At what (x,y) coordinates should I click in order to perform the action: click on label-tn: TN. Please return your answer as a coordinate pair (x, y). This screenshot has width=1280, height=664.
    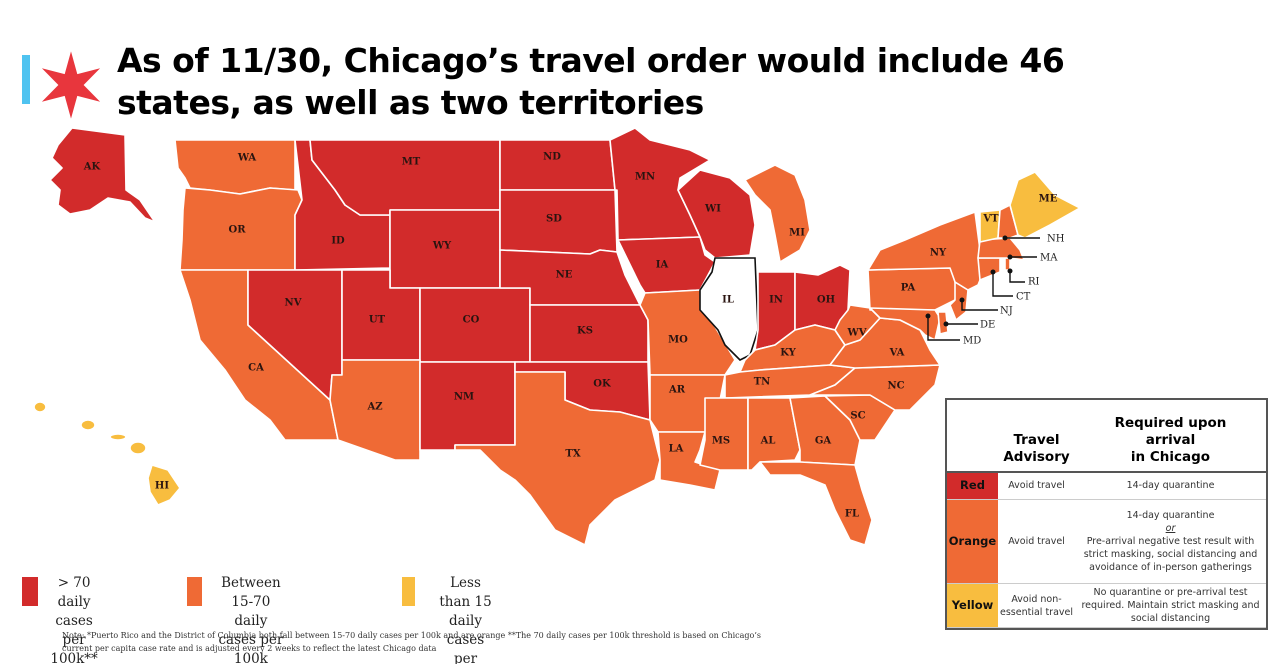
    Looking at the image, I should click on (762, 382).